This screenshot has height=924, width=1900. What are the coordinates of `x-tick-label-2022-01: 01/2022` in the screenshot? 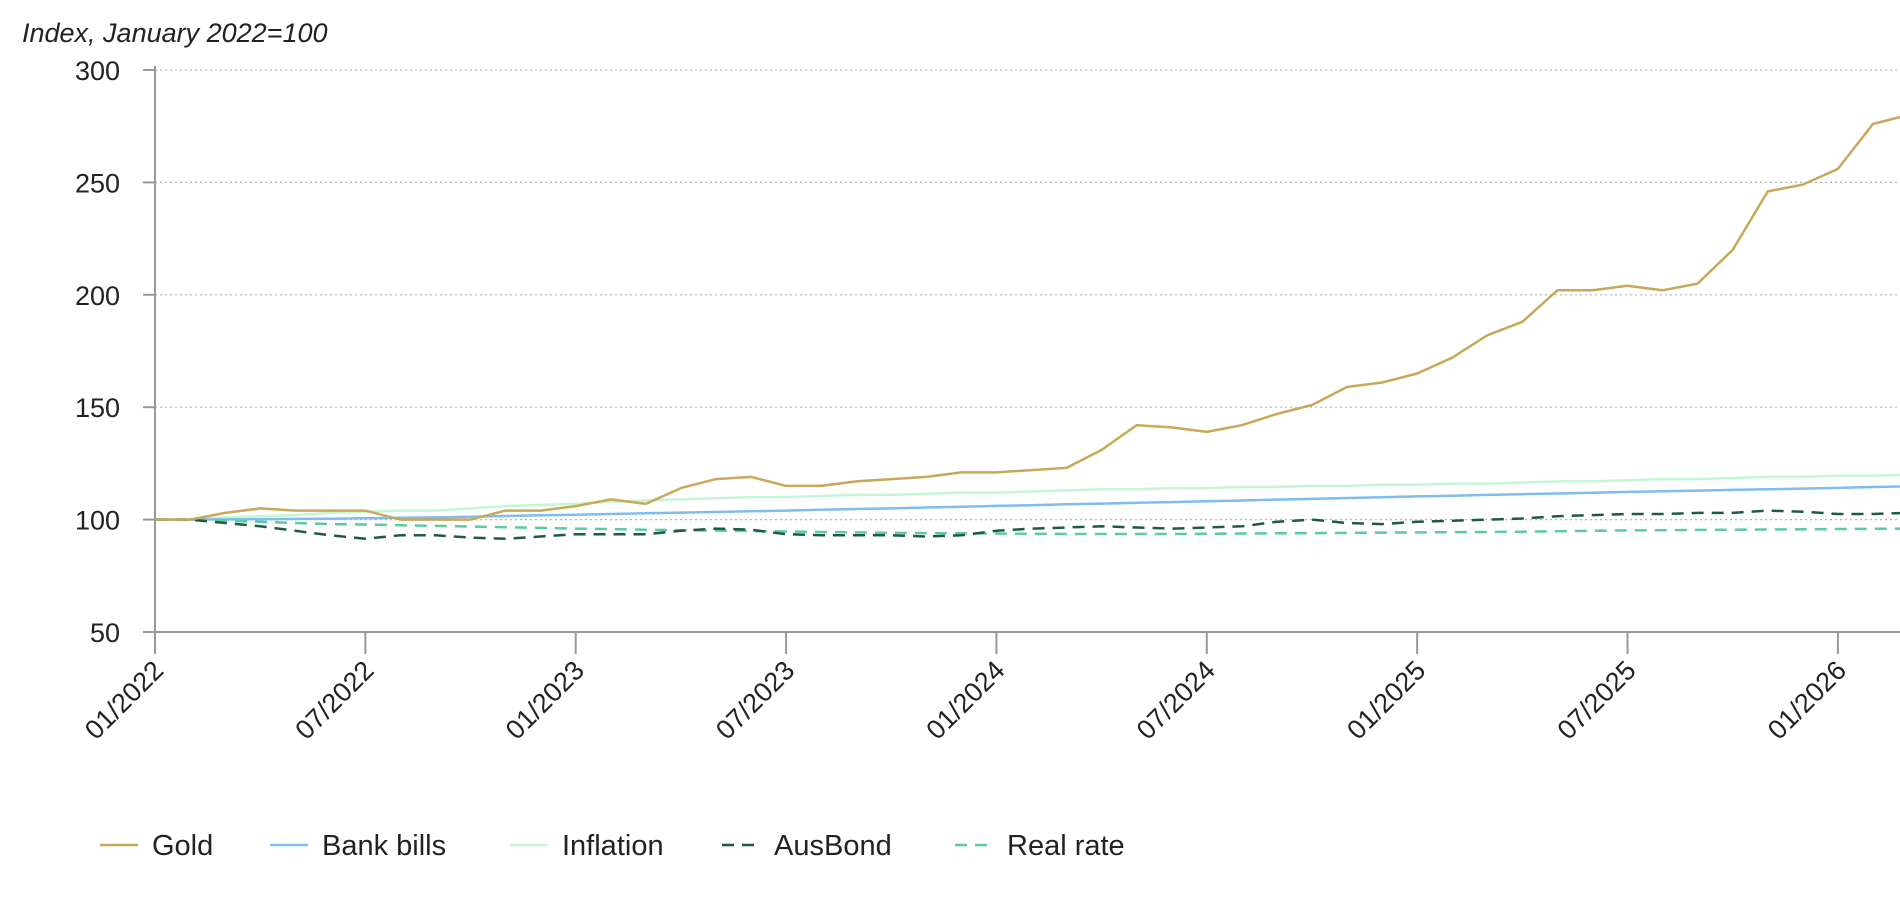 It's located at (124, 700).